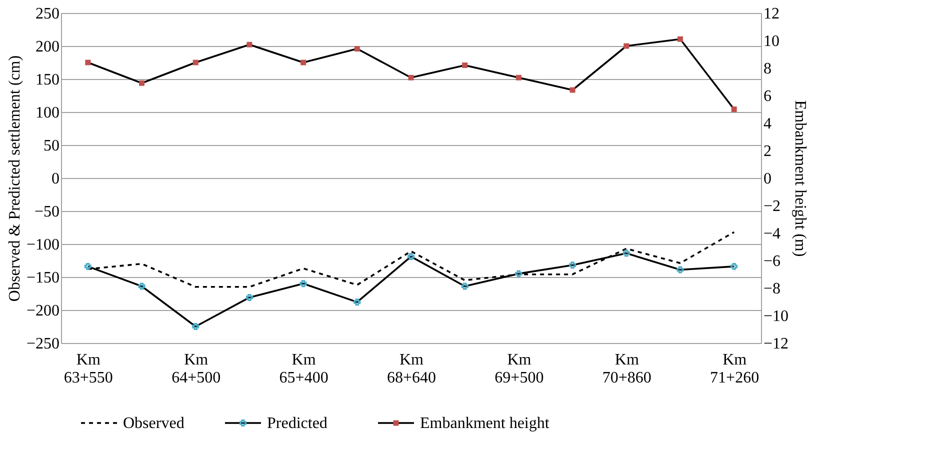 The width and height of the screenshot is (936, 470). What do you see at coordinates (47, 212) in the screenshot?
I see `y-tick-label: −50` at bounding box center [47, 212].